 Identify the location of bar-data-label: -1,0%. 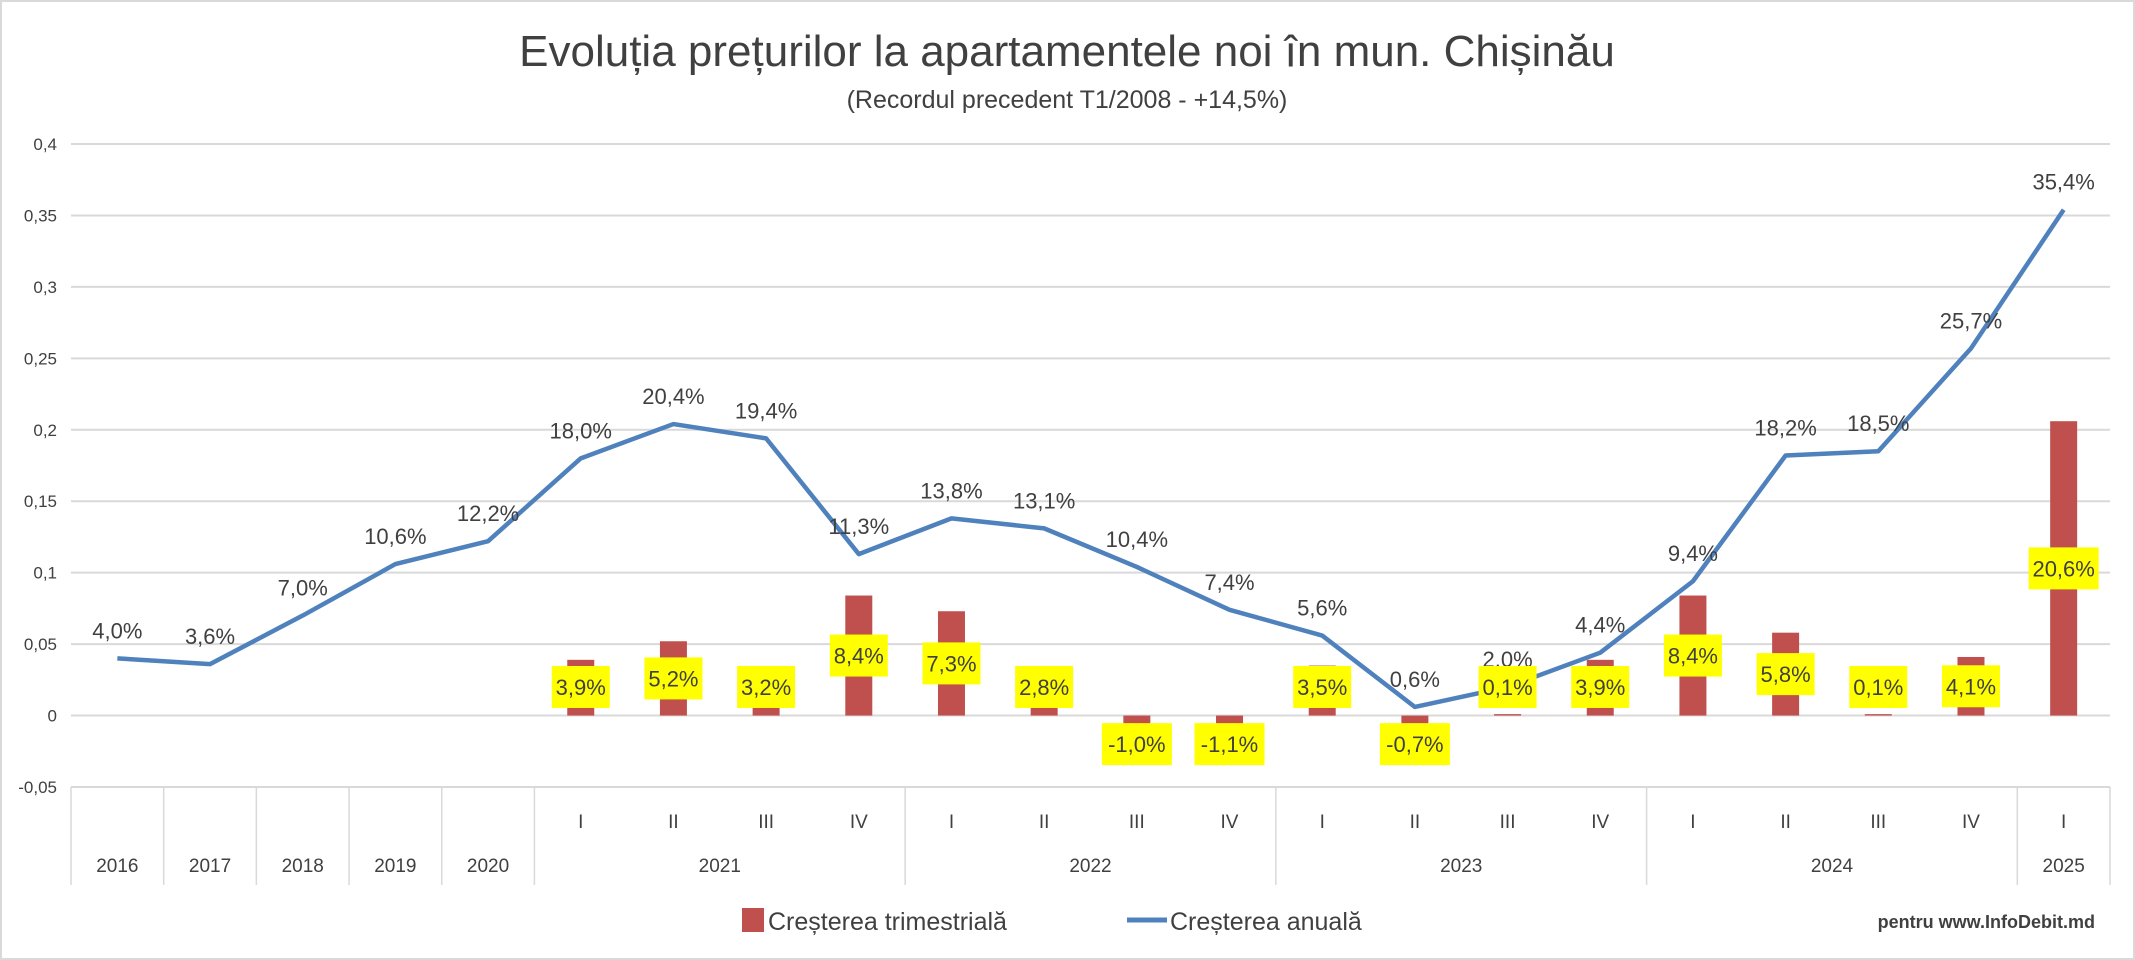
(1136, 744).